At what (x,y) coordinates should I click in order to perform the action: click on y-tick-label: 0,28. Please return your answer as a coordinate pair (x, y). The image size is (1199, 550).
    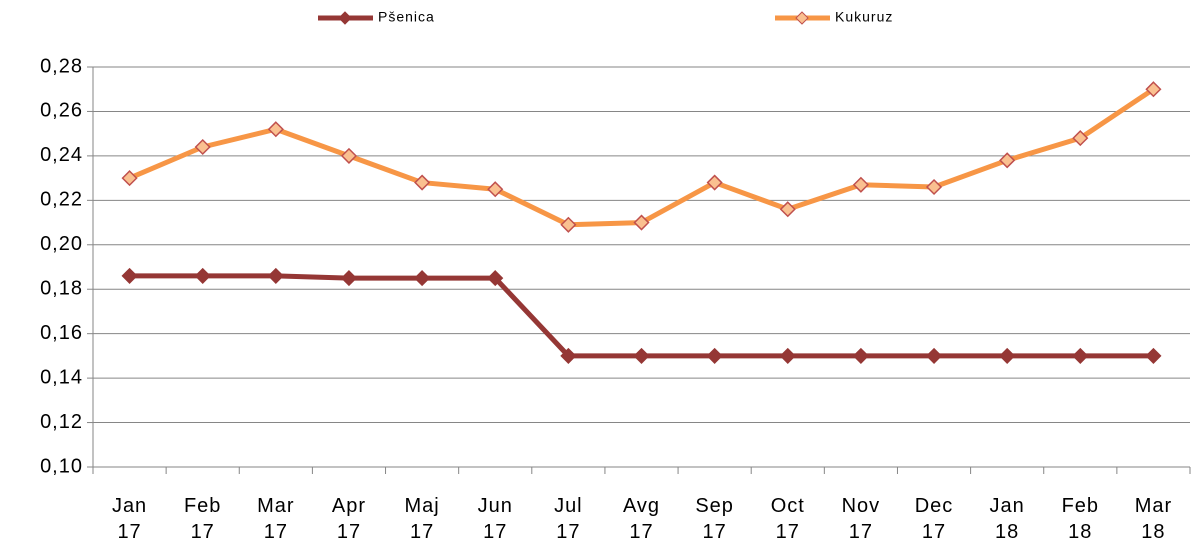
    Looking at the image, I should click on (61, 66).